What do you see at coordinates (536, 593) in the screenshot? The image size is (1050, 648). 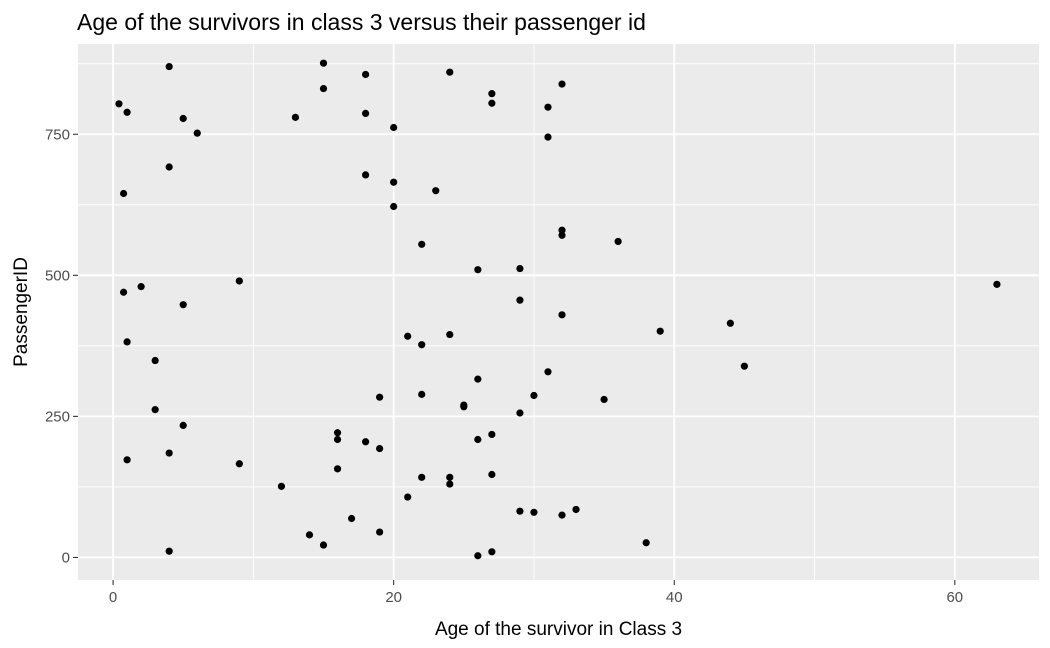 I see `x-axis-ticks: 0 20 40 60` at bounding box center [536, 593].